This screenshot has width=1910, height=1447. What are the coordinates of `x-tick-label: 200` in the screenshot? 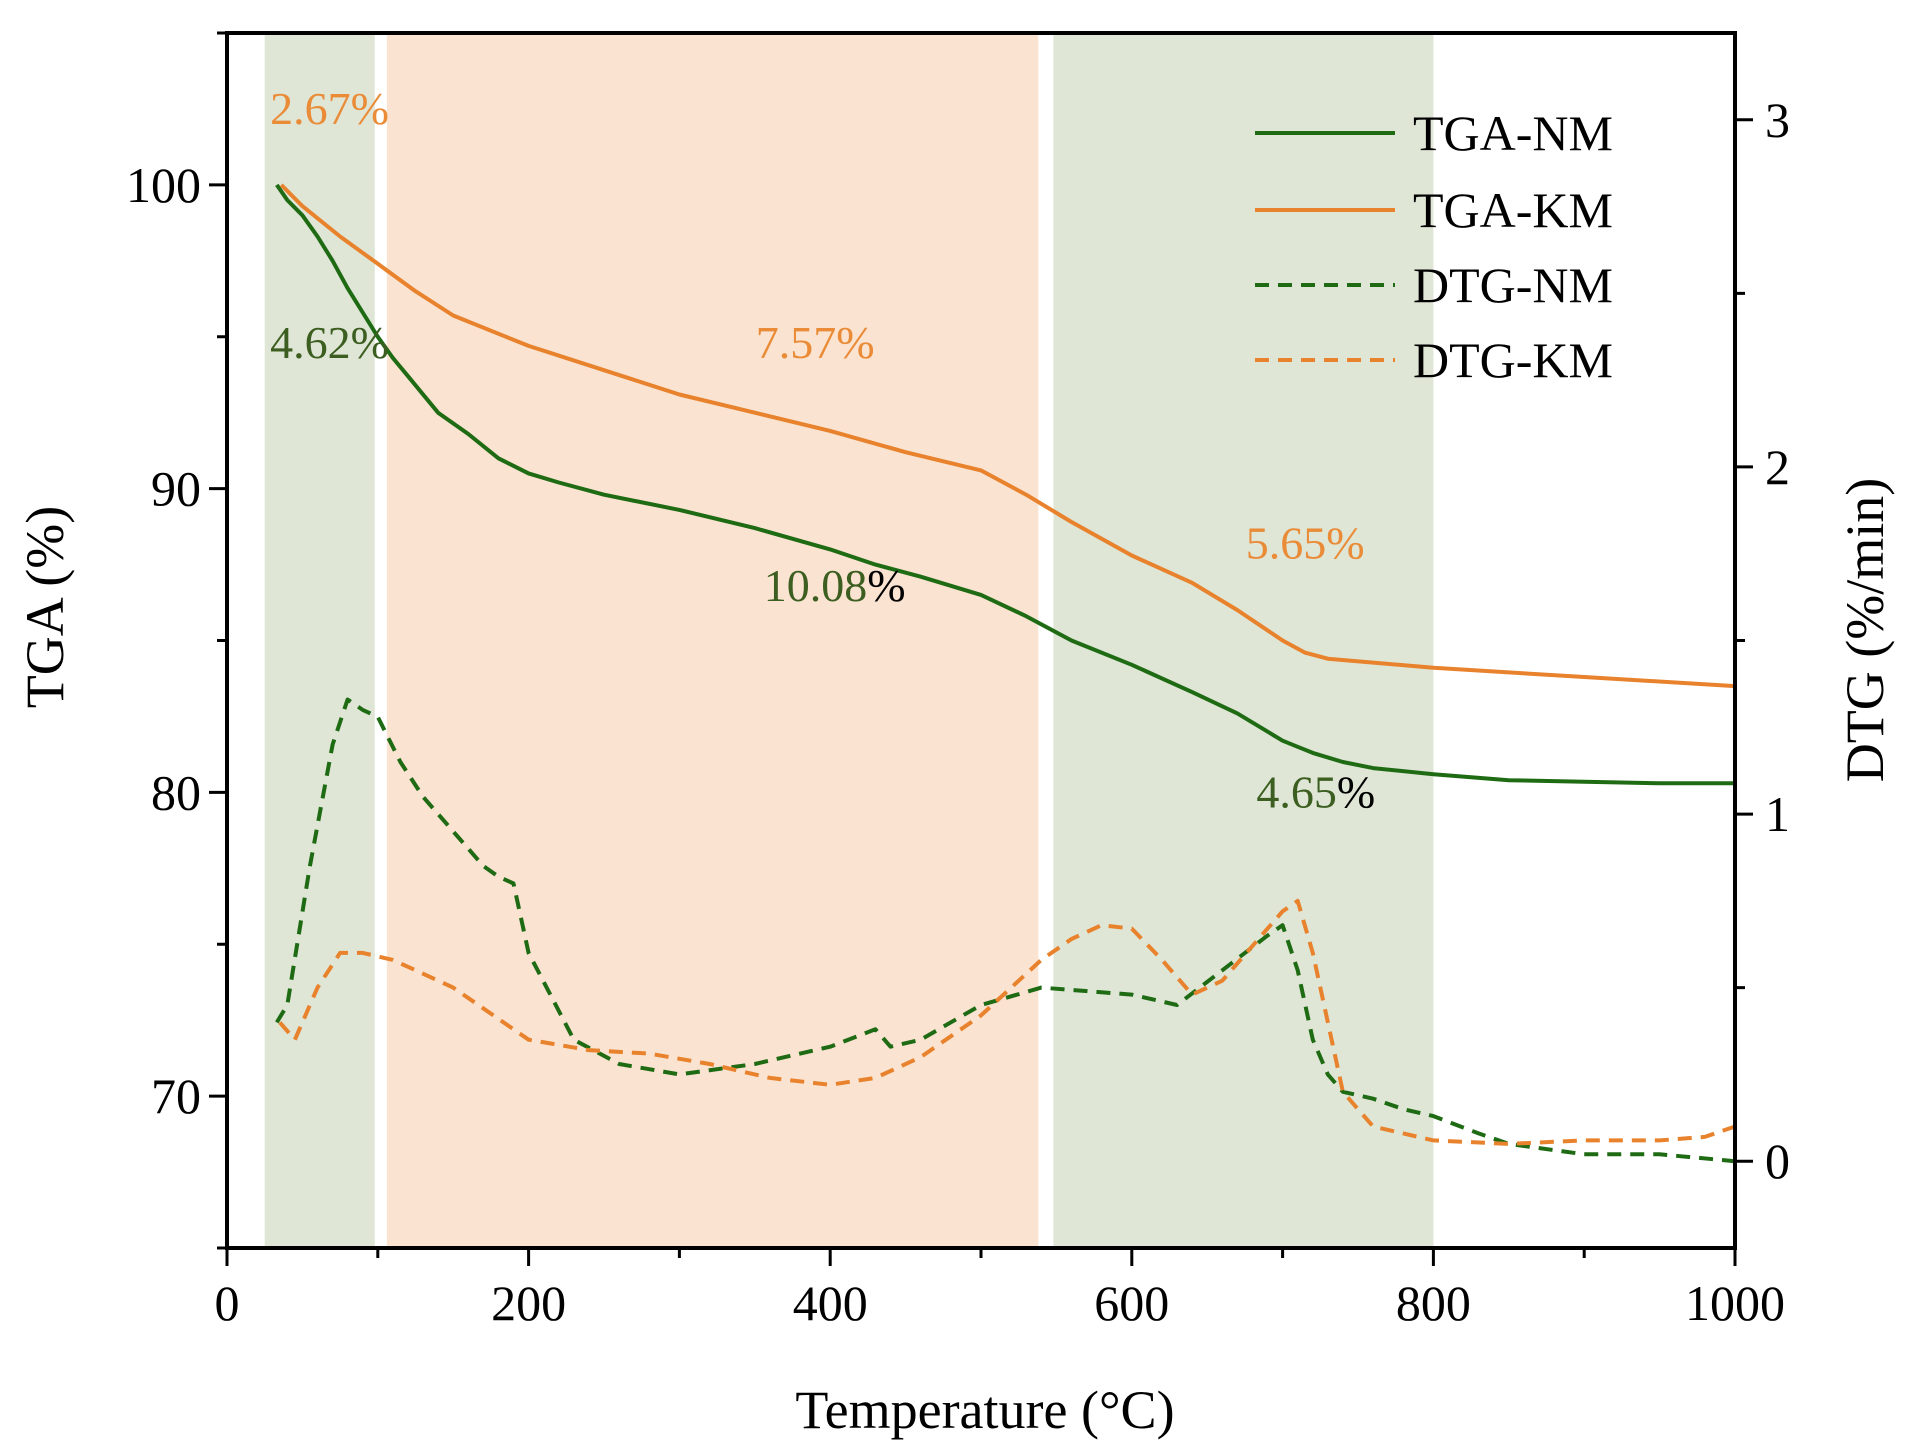 It's located at (528, 1303).